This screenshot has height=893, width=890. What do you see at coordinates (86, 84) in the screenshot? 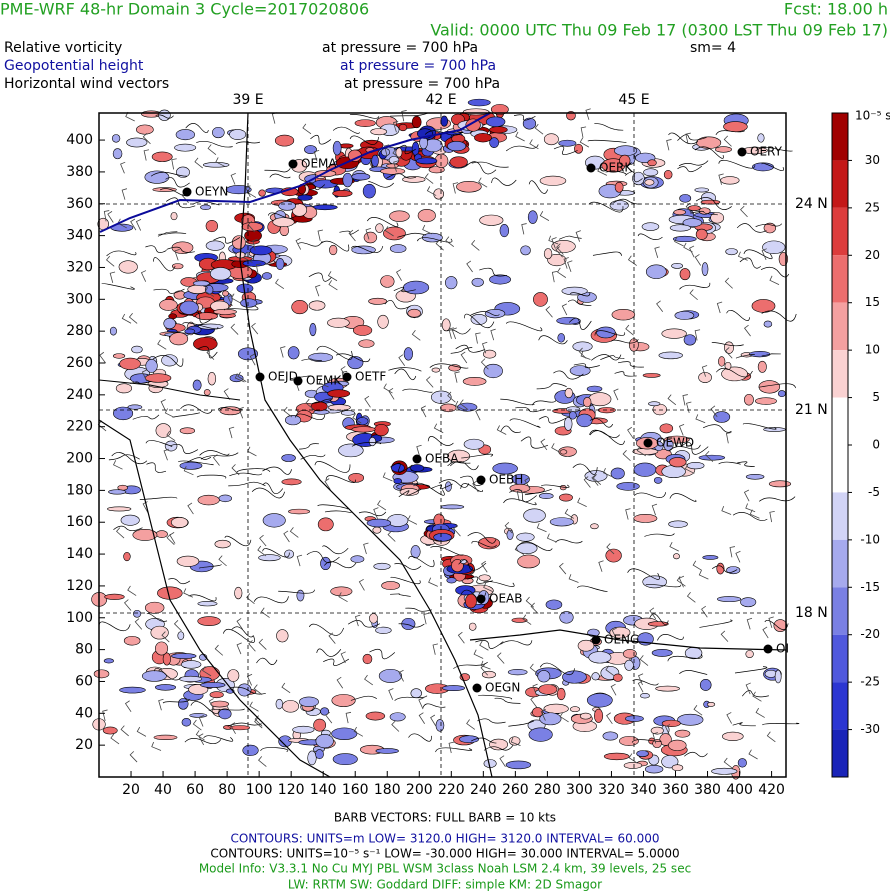
I see `field-name: Horizontal wind vectors` at bounding box center [86, 84].